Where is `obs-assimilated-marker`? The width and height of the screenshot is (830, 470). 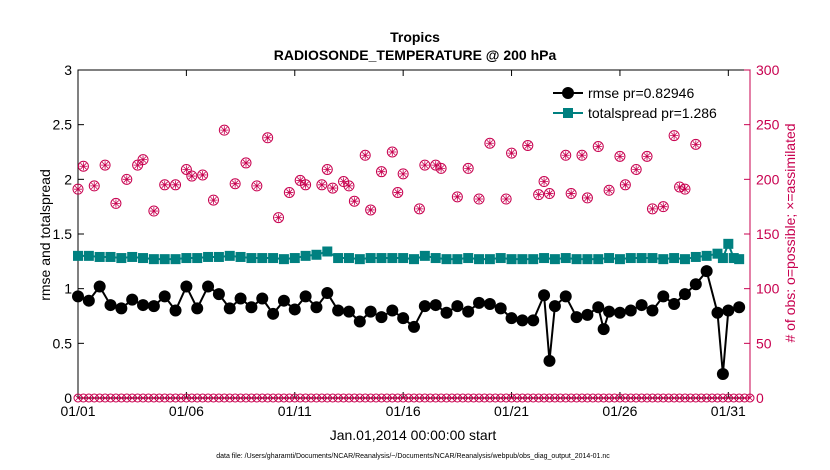
obs-assimilated-marker is located at coordinates (750, 398).